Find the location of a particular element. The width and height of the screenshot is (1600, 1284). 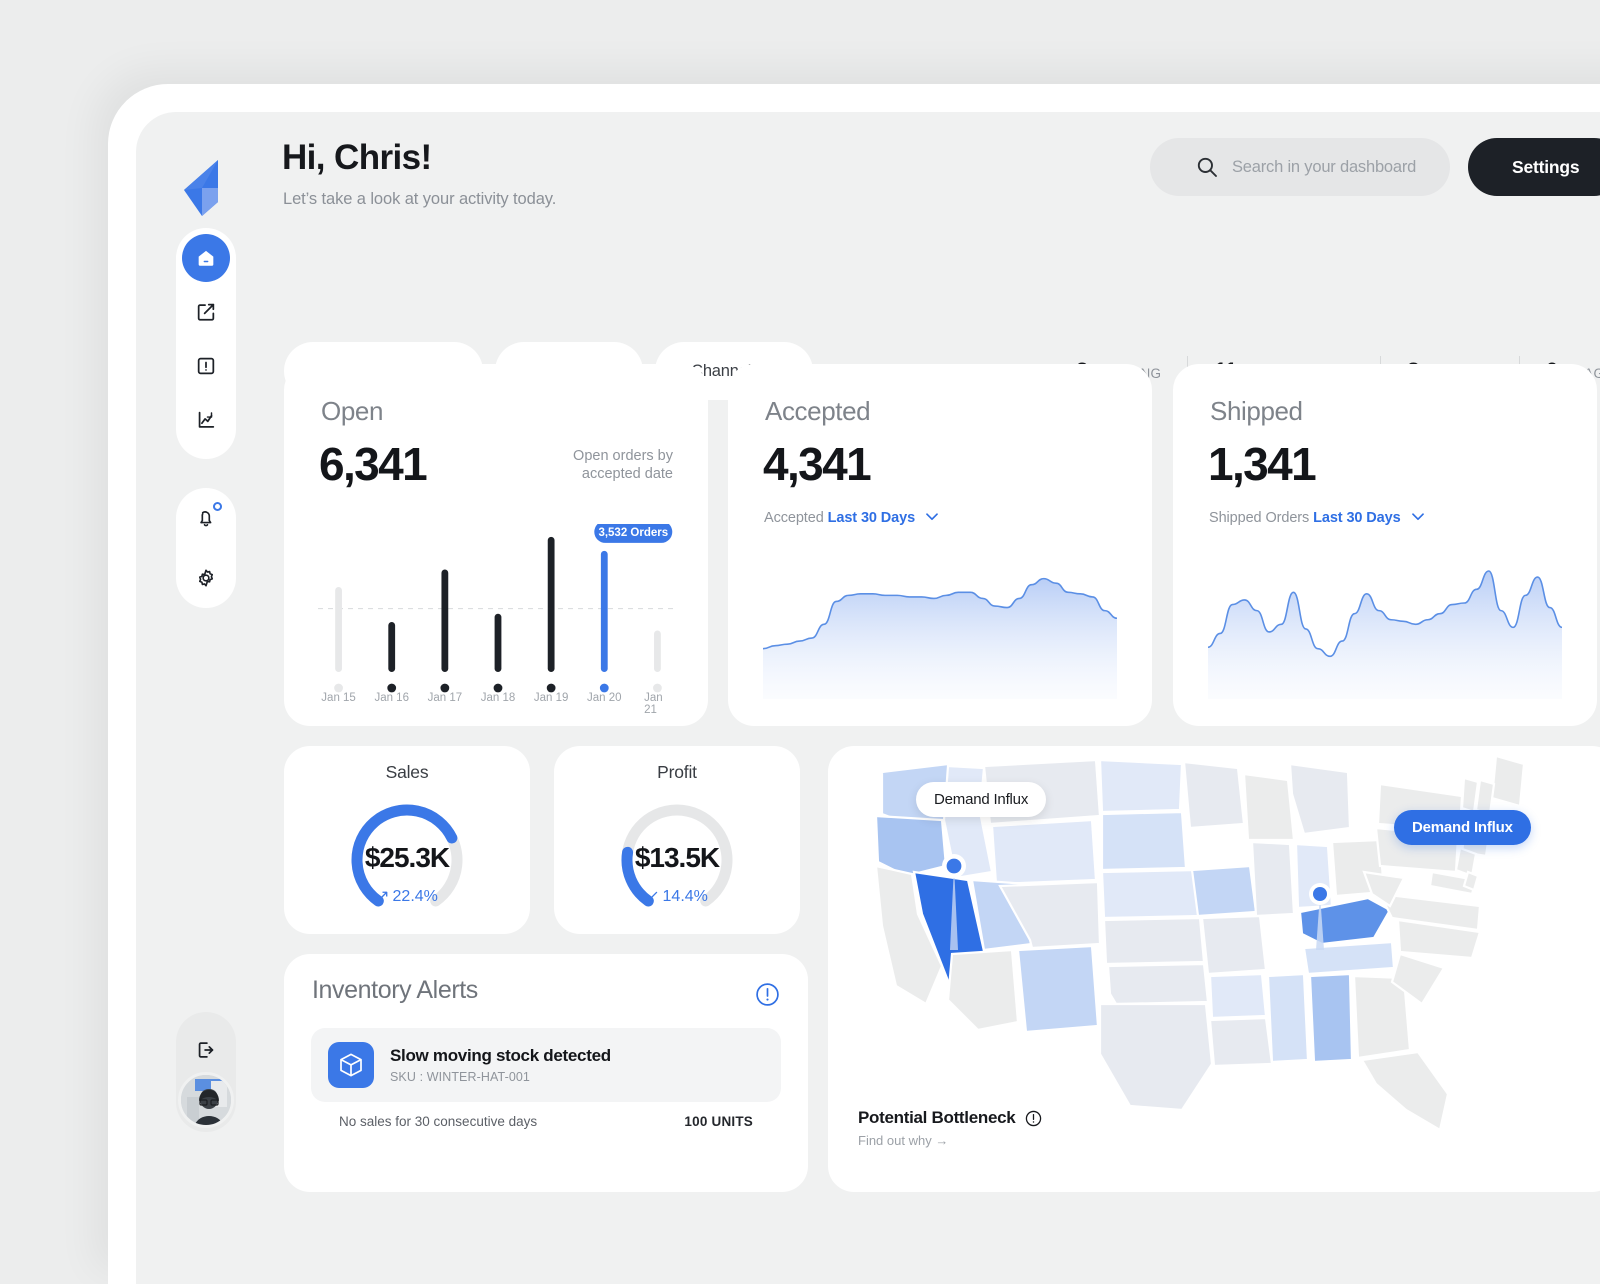

bell-icon is located at coordinates (206, 519).